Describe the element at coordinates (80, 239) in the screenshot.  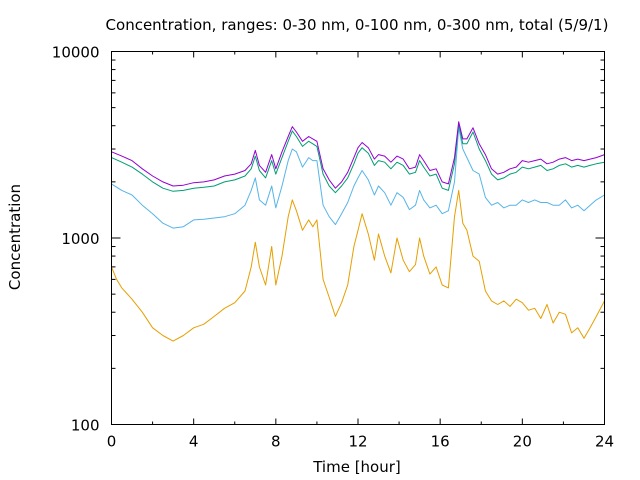
I see `y-tick-label: 1000` at that location.